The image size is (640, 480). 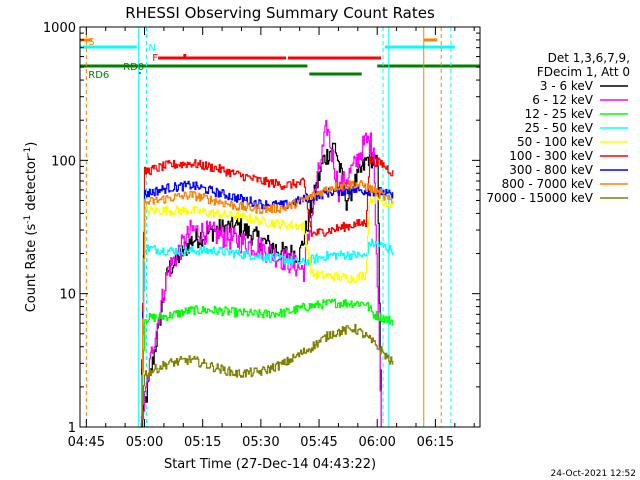 What do you see at coordinates (551, 170) in the screenshot?
I see `legend-label-300-800-kev: 300 - 800 keV` at bounding box center [551, 170].